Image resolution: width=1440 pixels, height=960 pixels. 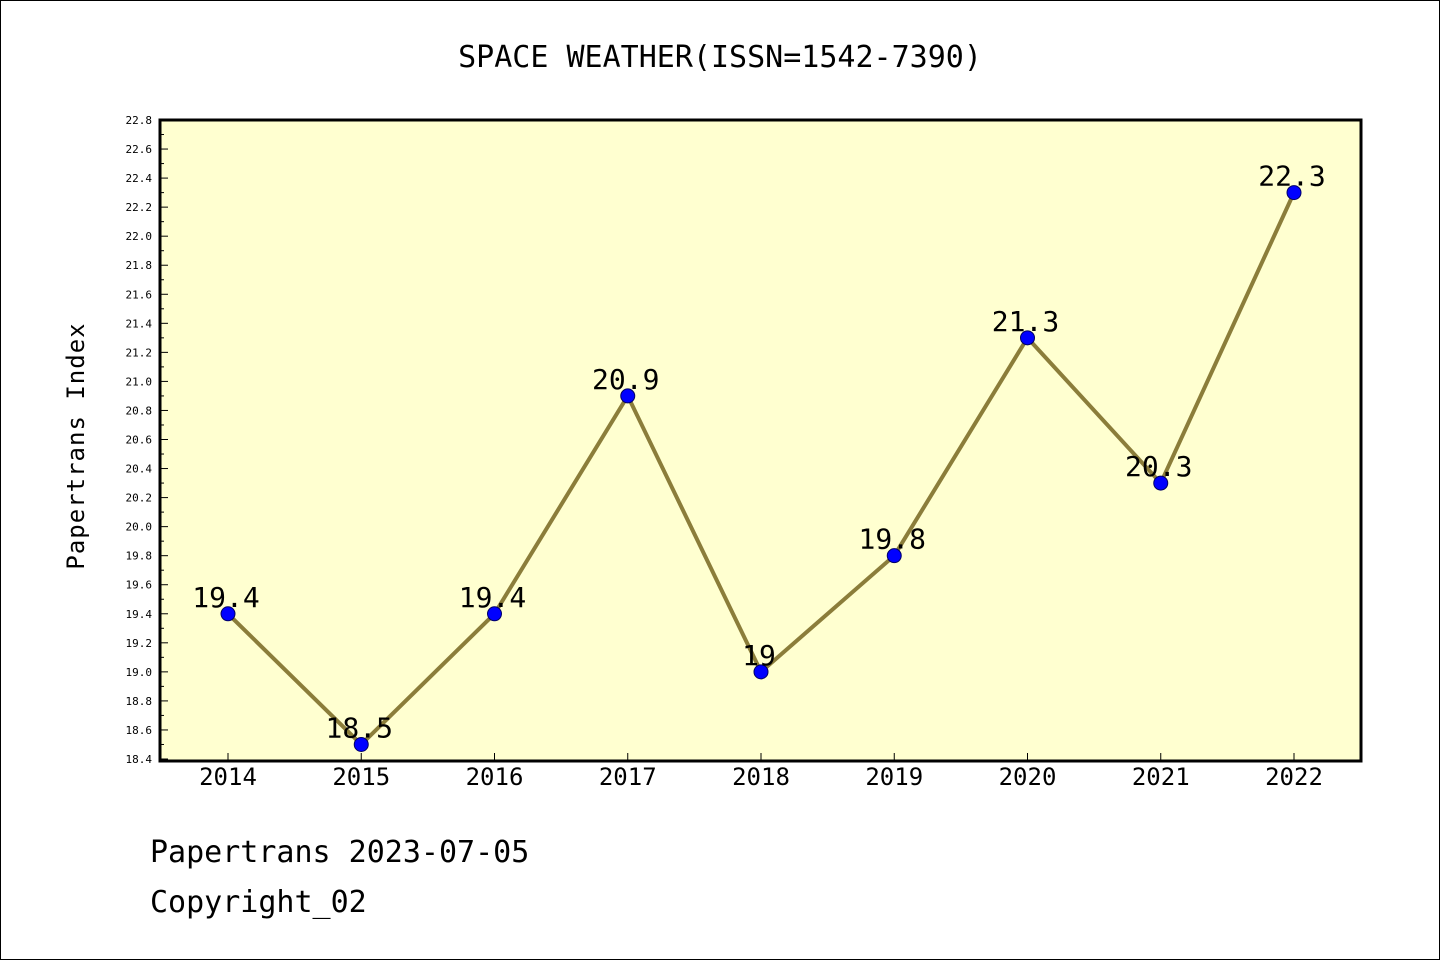 What do you see at coordinates (139, 352) in the screenshot?
I see `y-tick-label: 21.2` at bounding box center [139, 352].